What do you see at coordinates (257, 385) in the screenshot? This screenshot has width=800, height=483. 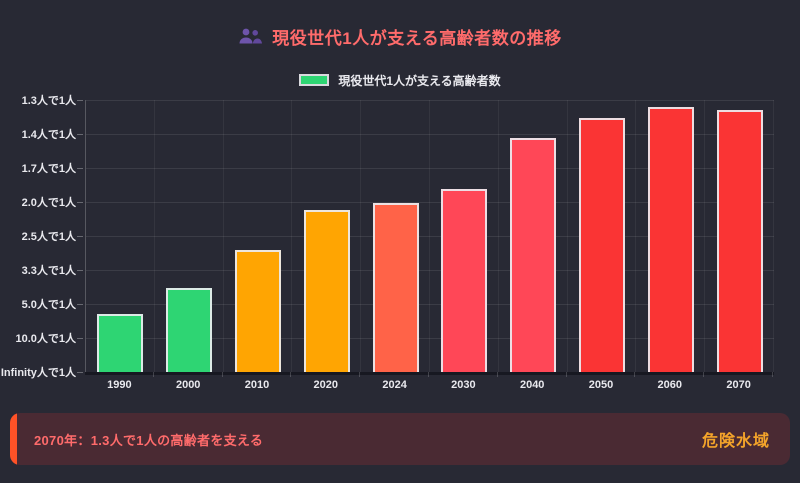 I see `x-tick-label: 2010` at bounding box center [257, 385].